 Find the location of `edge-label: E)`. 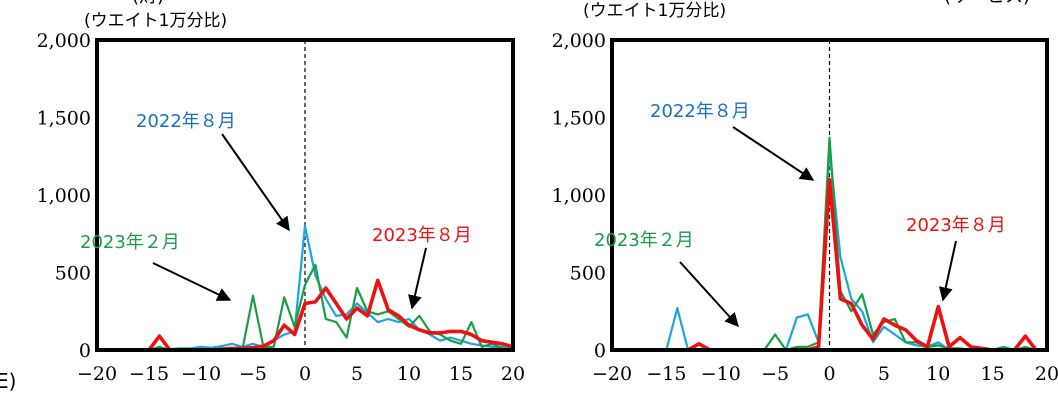

edge-label: E) is located at coordinates (8, 381).